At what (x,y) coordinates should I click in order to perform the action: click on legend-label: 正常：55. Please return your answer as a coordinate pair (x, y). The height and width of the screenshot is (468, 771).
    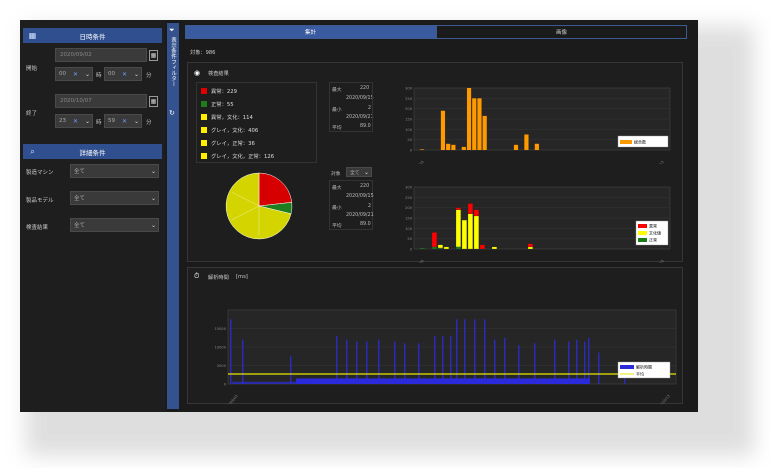
    Looking at the image, I should click on (222, 104).